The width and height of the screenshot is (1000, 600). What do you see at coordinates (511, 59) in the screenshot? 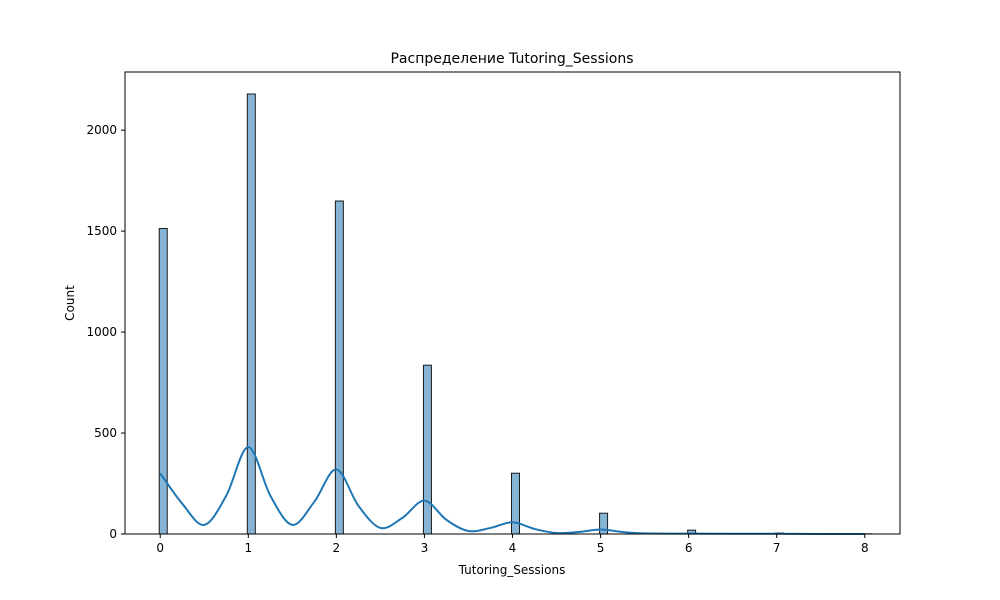
I see `chart-title: Распределение Tutoring_Sessions` at bounding box center [511, 59].